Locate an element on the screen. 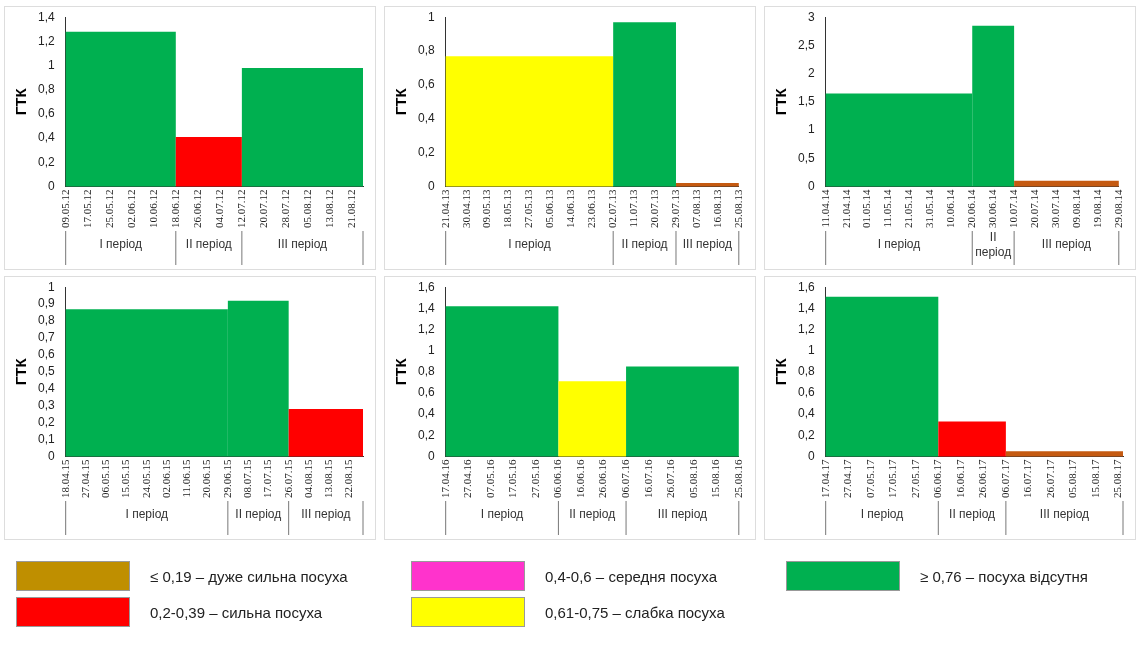 The height and width of the screenshot is (650, 1142). y-tick-label: 0,5 is located at coordinates (46, 371).